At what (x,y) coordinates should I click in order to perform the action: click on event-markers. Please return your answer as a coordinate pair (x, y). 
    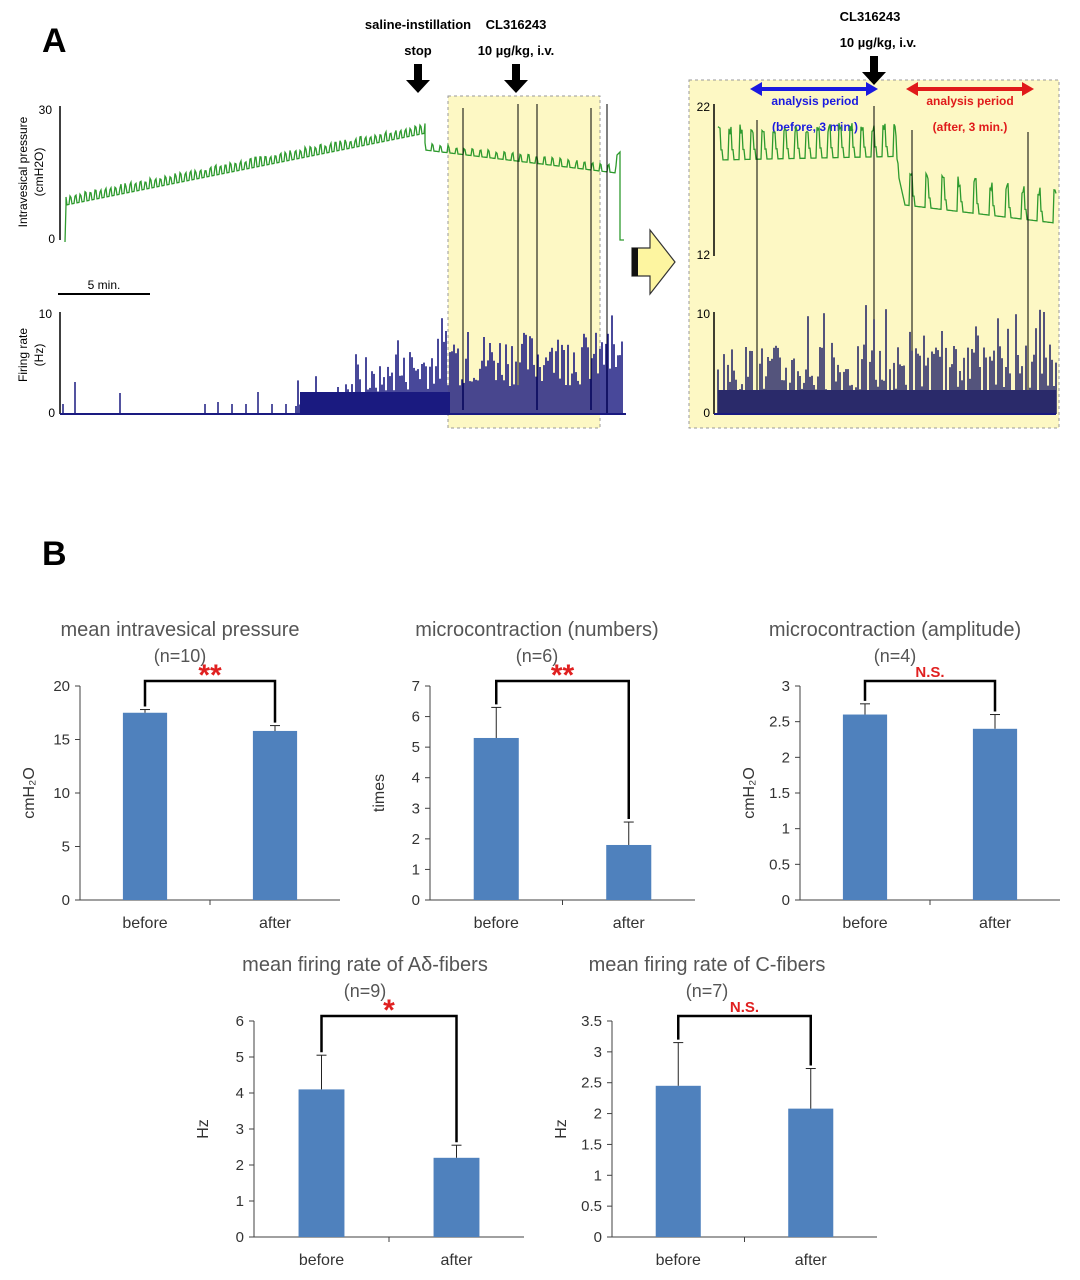
    Looking at the image, I should click on (535, 259).